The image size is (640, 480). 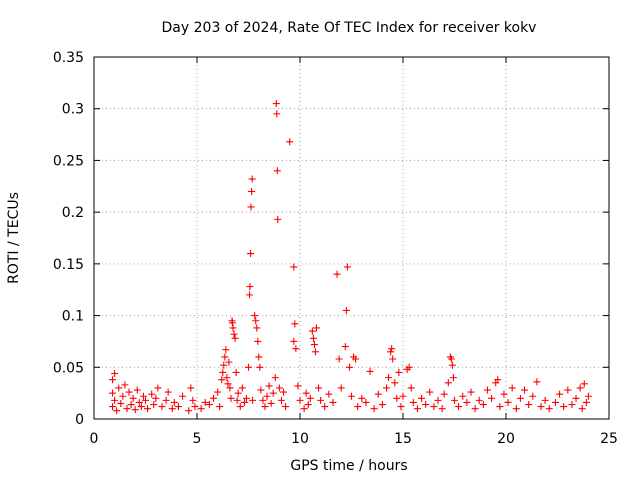 What do you see at coordinates (73, 317) in the screenshot?
I see `y-tick-label: 0.1` at bounding box center [73, 317].